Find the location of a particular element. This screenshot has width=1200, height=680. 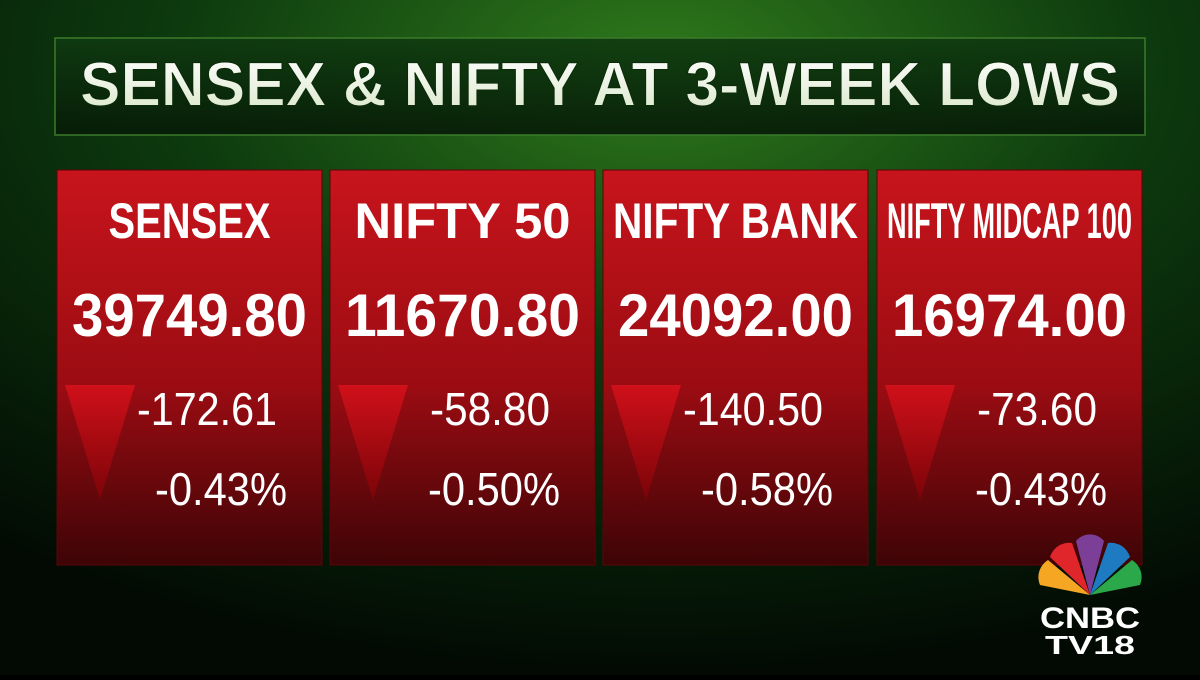

index-card: NIFTY MIDCAP 100 16974.00 -73.60 -0.43% is located at coordinates (1009, 367).